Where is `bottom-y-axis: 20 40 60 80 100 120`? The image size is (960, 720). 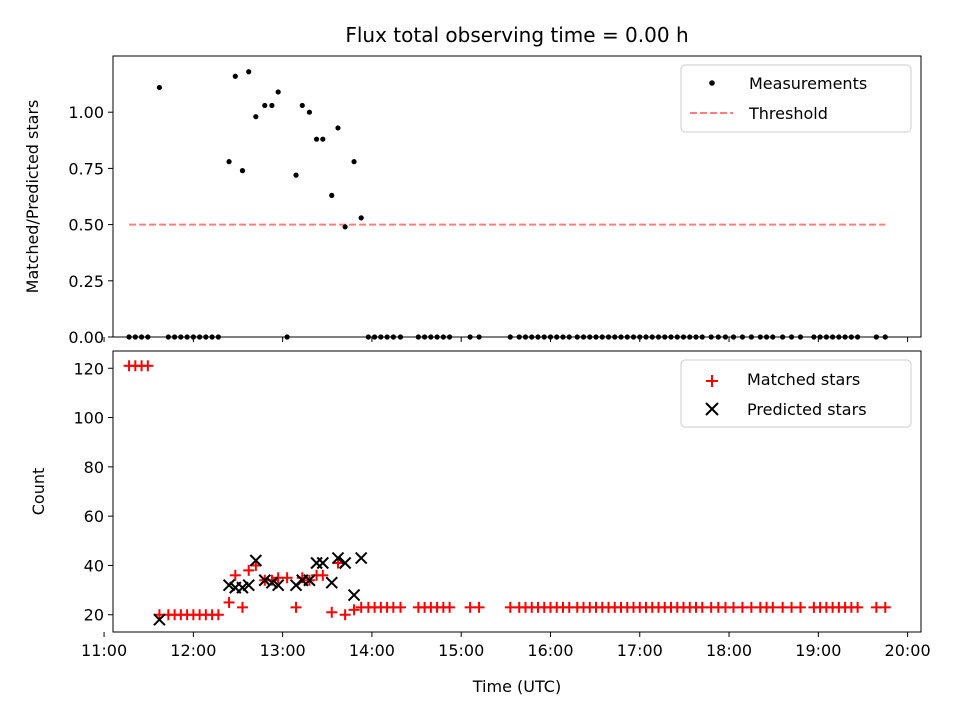 bottom-y-axis: 20 40 60 80 100 120 is located at coordinates (93, 492).